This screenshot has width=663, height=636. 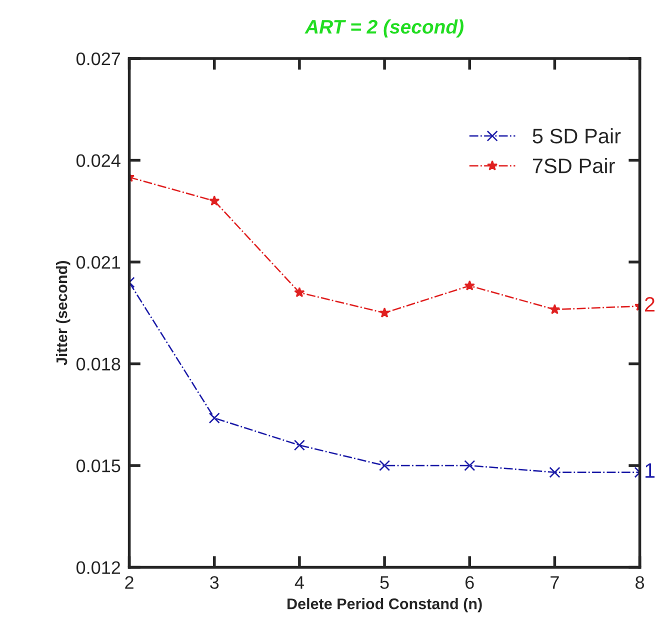 I want to click on x-tick-label: 4, so click(x=299, y=582).